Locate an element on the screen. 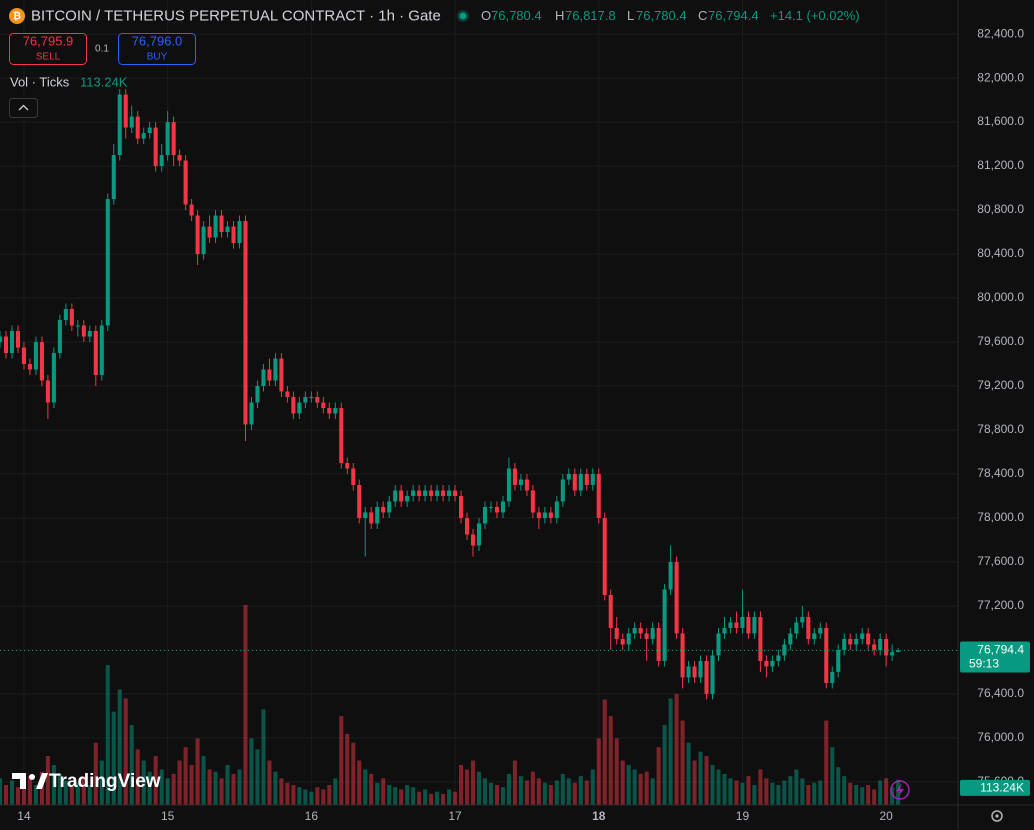 Image resolution: width=1034 pixels, height=830 pixels. x-tick-label: 14 is located at coordinates (24, 816).